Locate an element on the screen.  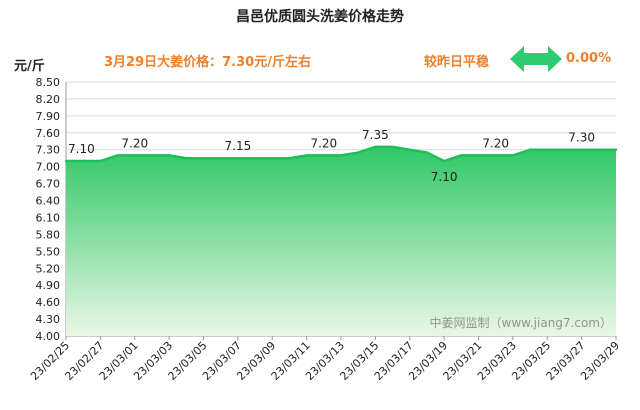
y-tick-label: 7.90 is located at coordinates (48, 116).